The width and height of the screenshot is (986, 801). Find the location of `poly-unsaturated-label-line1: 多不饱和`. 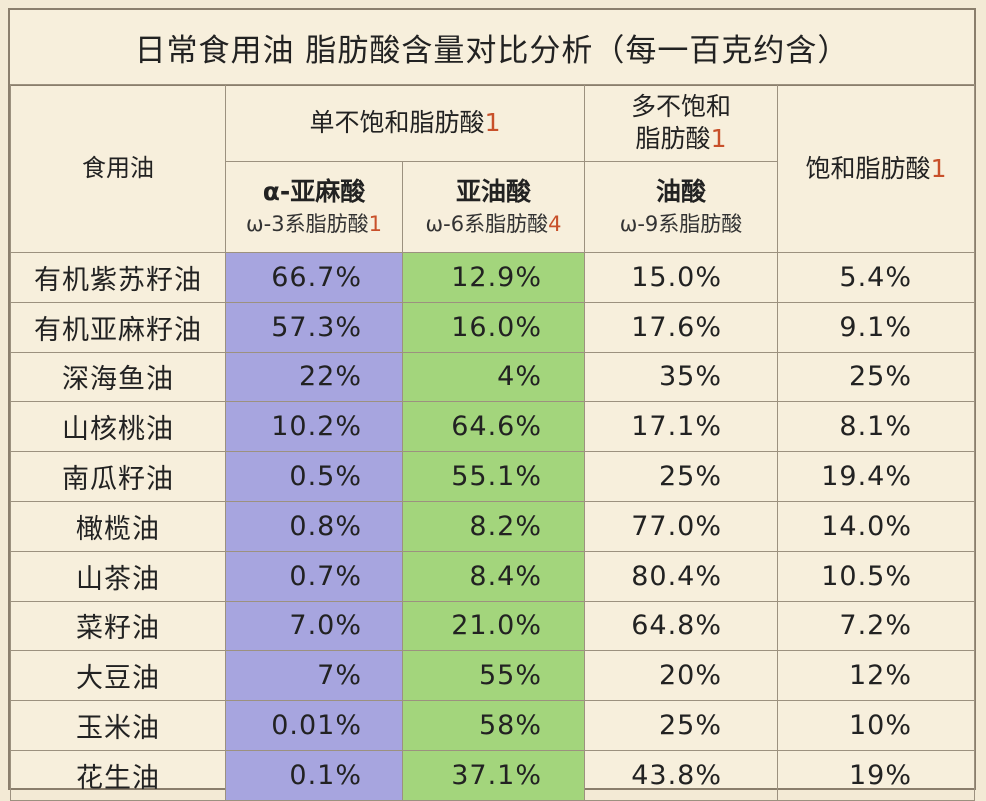

poly-unsaturated-label-line1: 多不饱和 is located at coordinates (681, 106).